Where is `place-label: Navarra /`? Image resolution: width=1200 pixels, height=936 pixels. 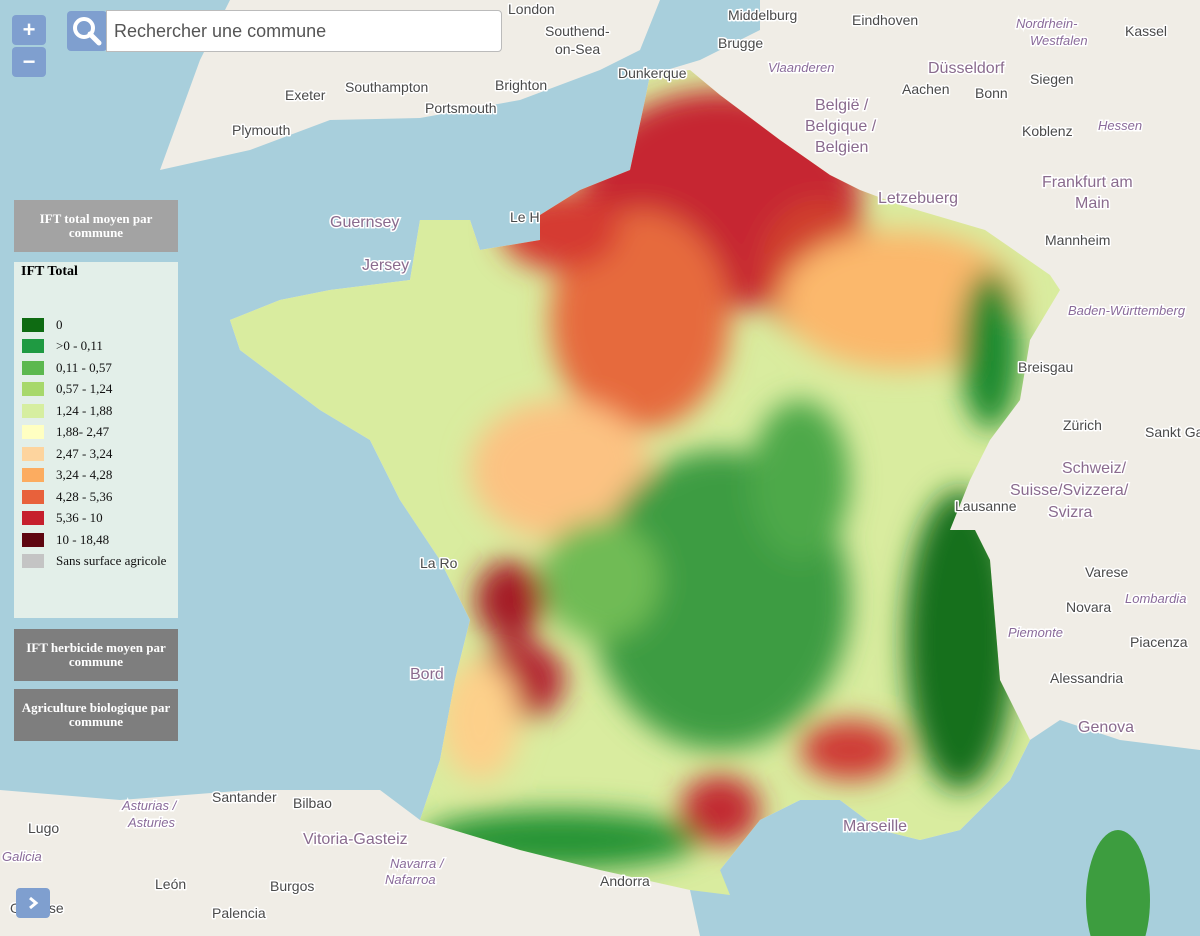 place-label: Navarra / is located at coordinates (417, 863).